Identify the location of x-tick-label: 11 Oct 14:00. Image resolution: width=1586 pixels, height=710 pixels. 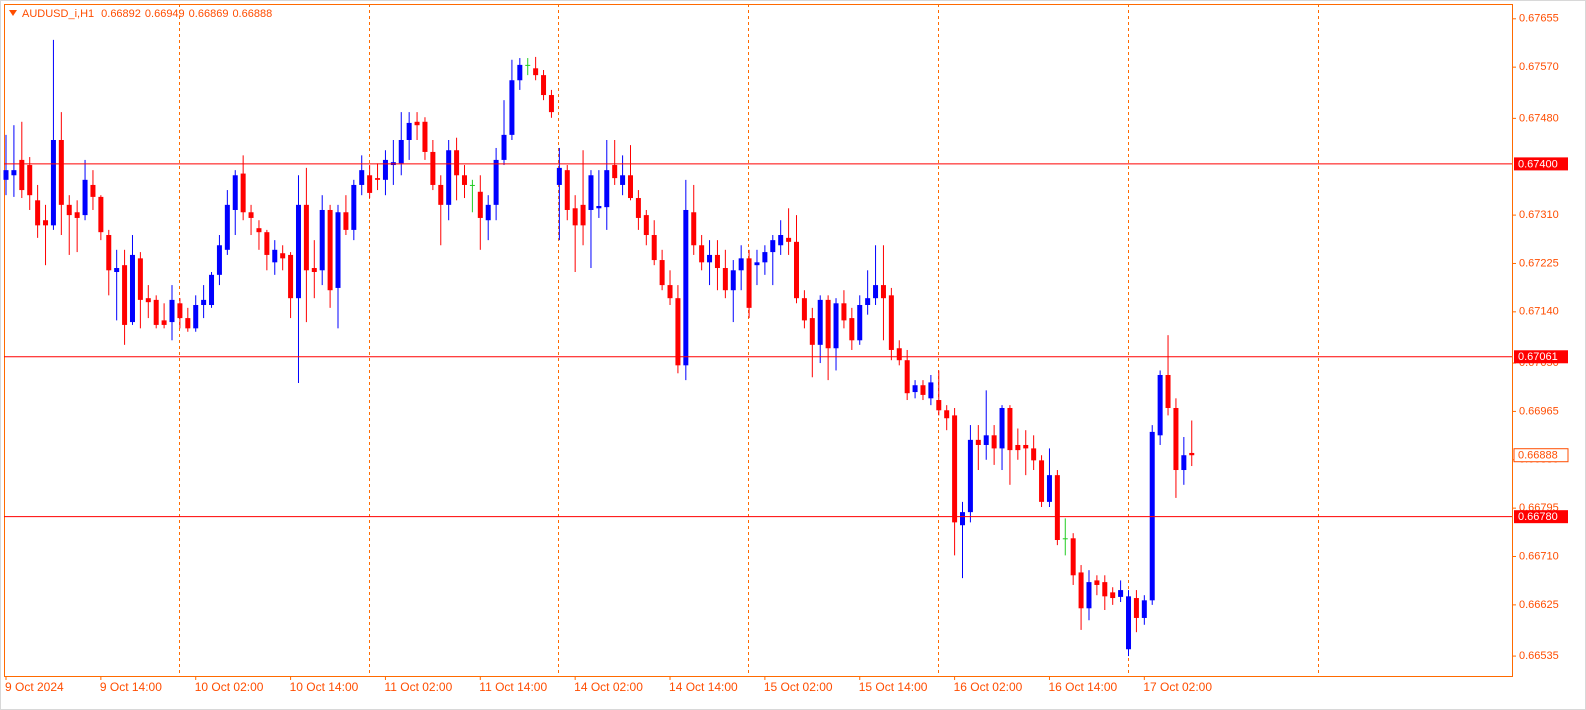
(513, 687).